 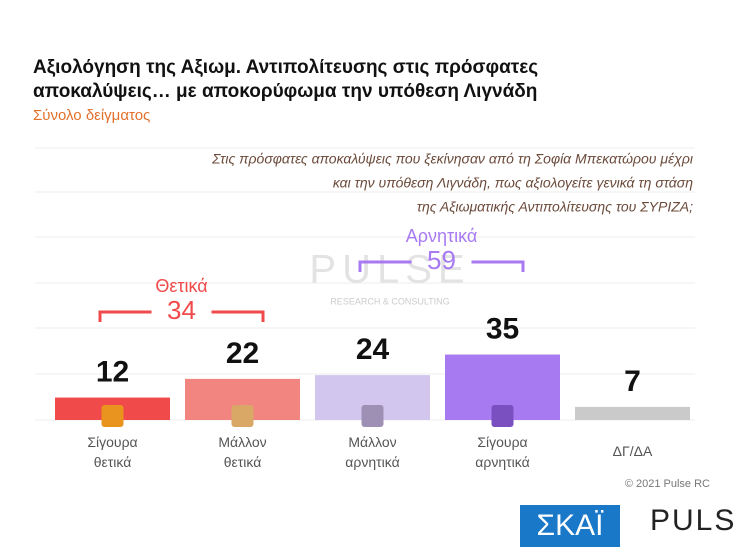 I want to click on value-label: 22, so click(x=242, y=353).